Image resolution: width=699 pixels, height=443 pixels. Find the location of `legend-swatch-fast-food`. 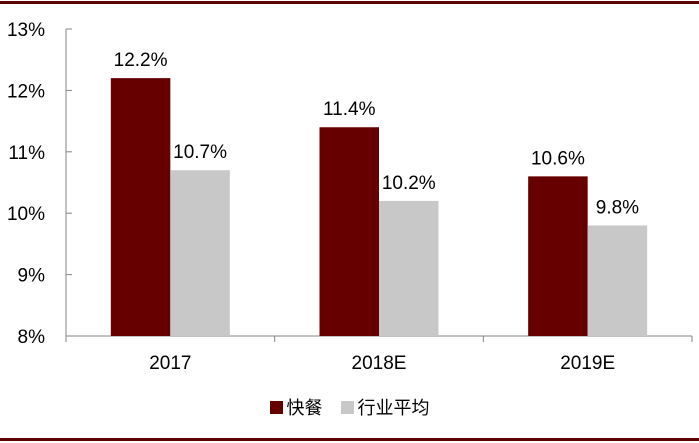

legend-swatch-fast-food is located at coordinates (276, 407).